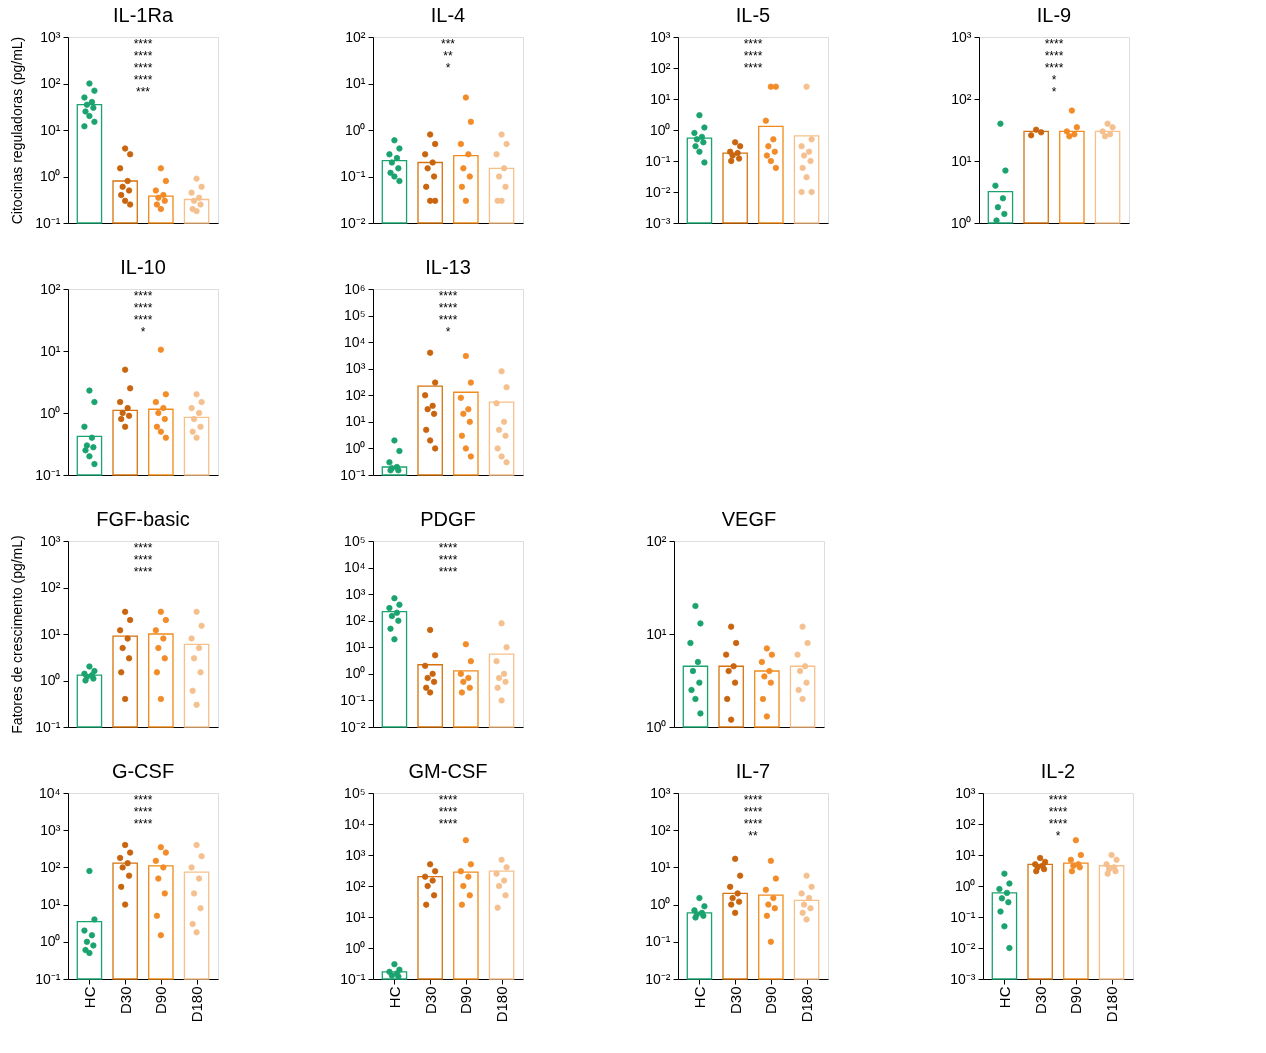 This screenshot has width=1266, height=1053. I want to click on y-tick-label: 10⁶, so click(355, 288).